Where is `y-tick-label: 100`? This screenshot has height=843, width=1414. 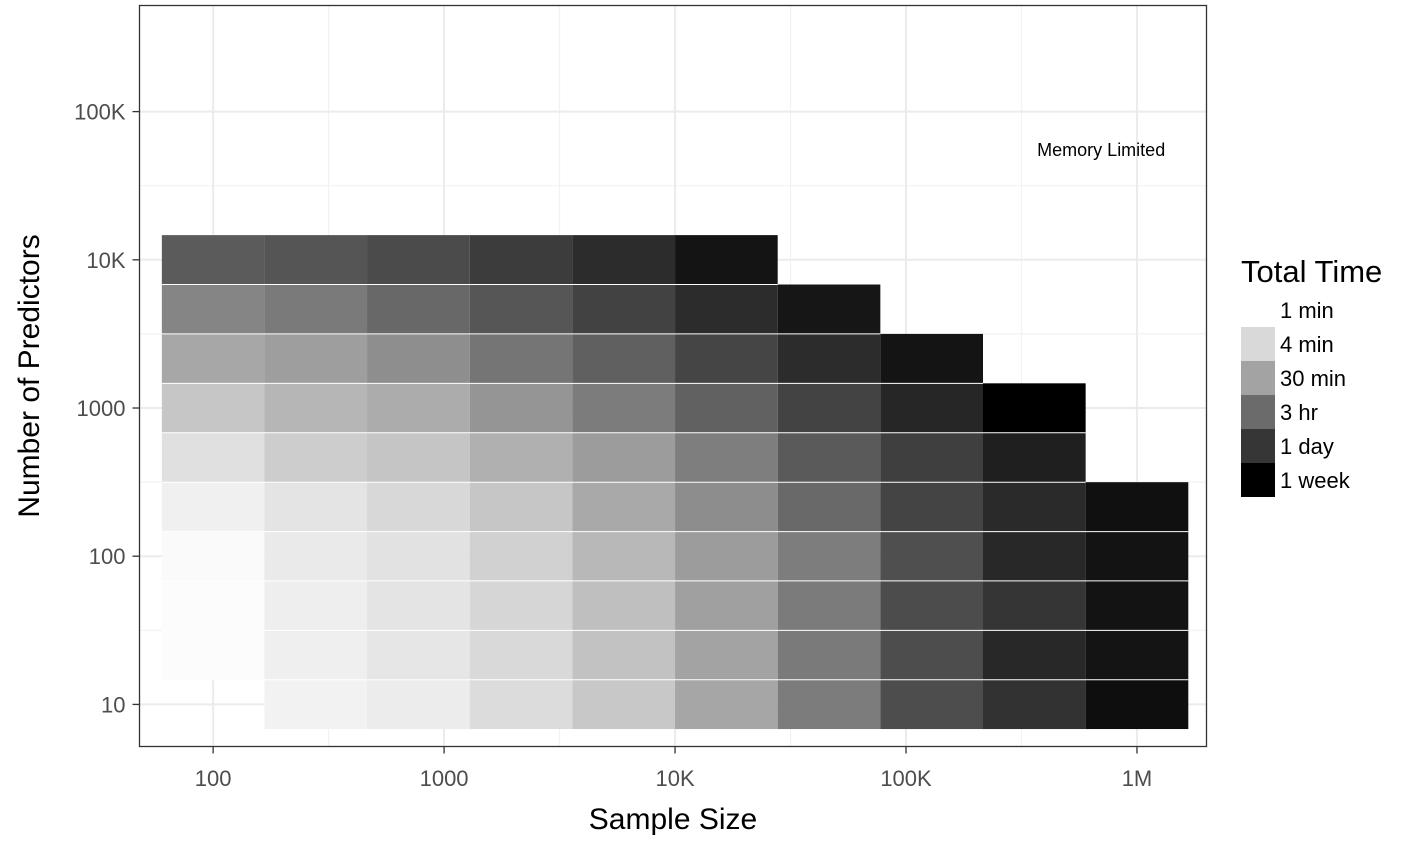 y-tick-label: 100 is located at coordinates (107, 556).